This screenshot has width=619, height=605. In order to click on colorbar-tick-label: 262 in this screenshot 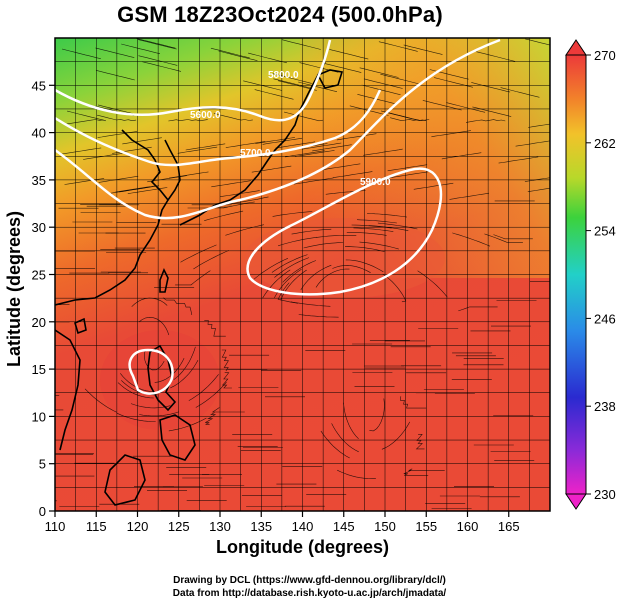, I will do `click(605, 143)`.